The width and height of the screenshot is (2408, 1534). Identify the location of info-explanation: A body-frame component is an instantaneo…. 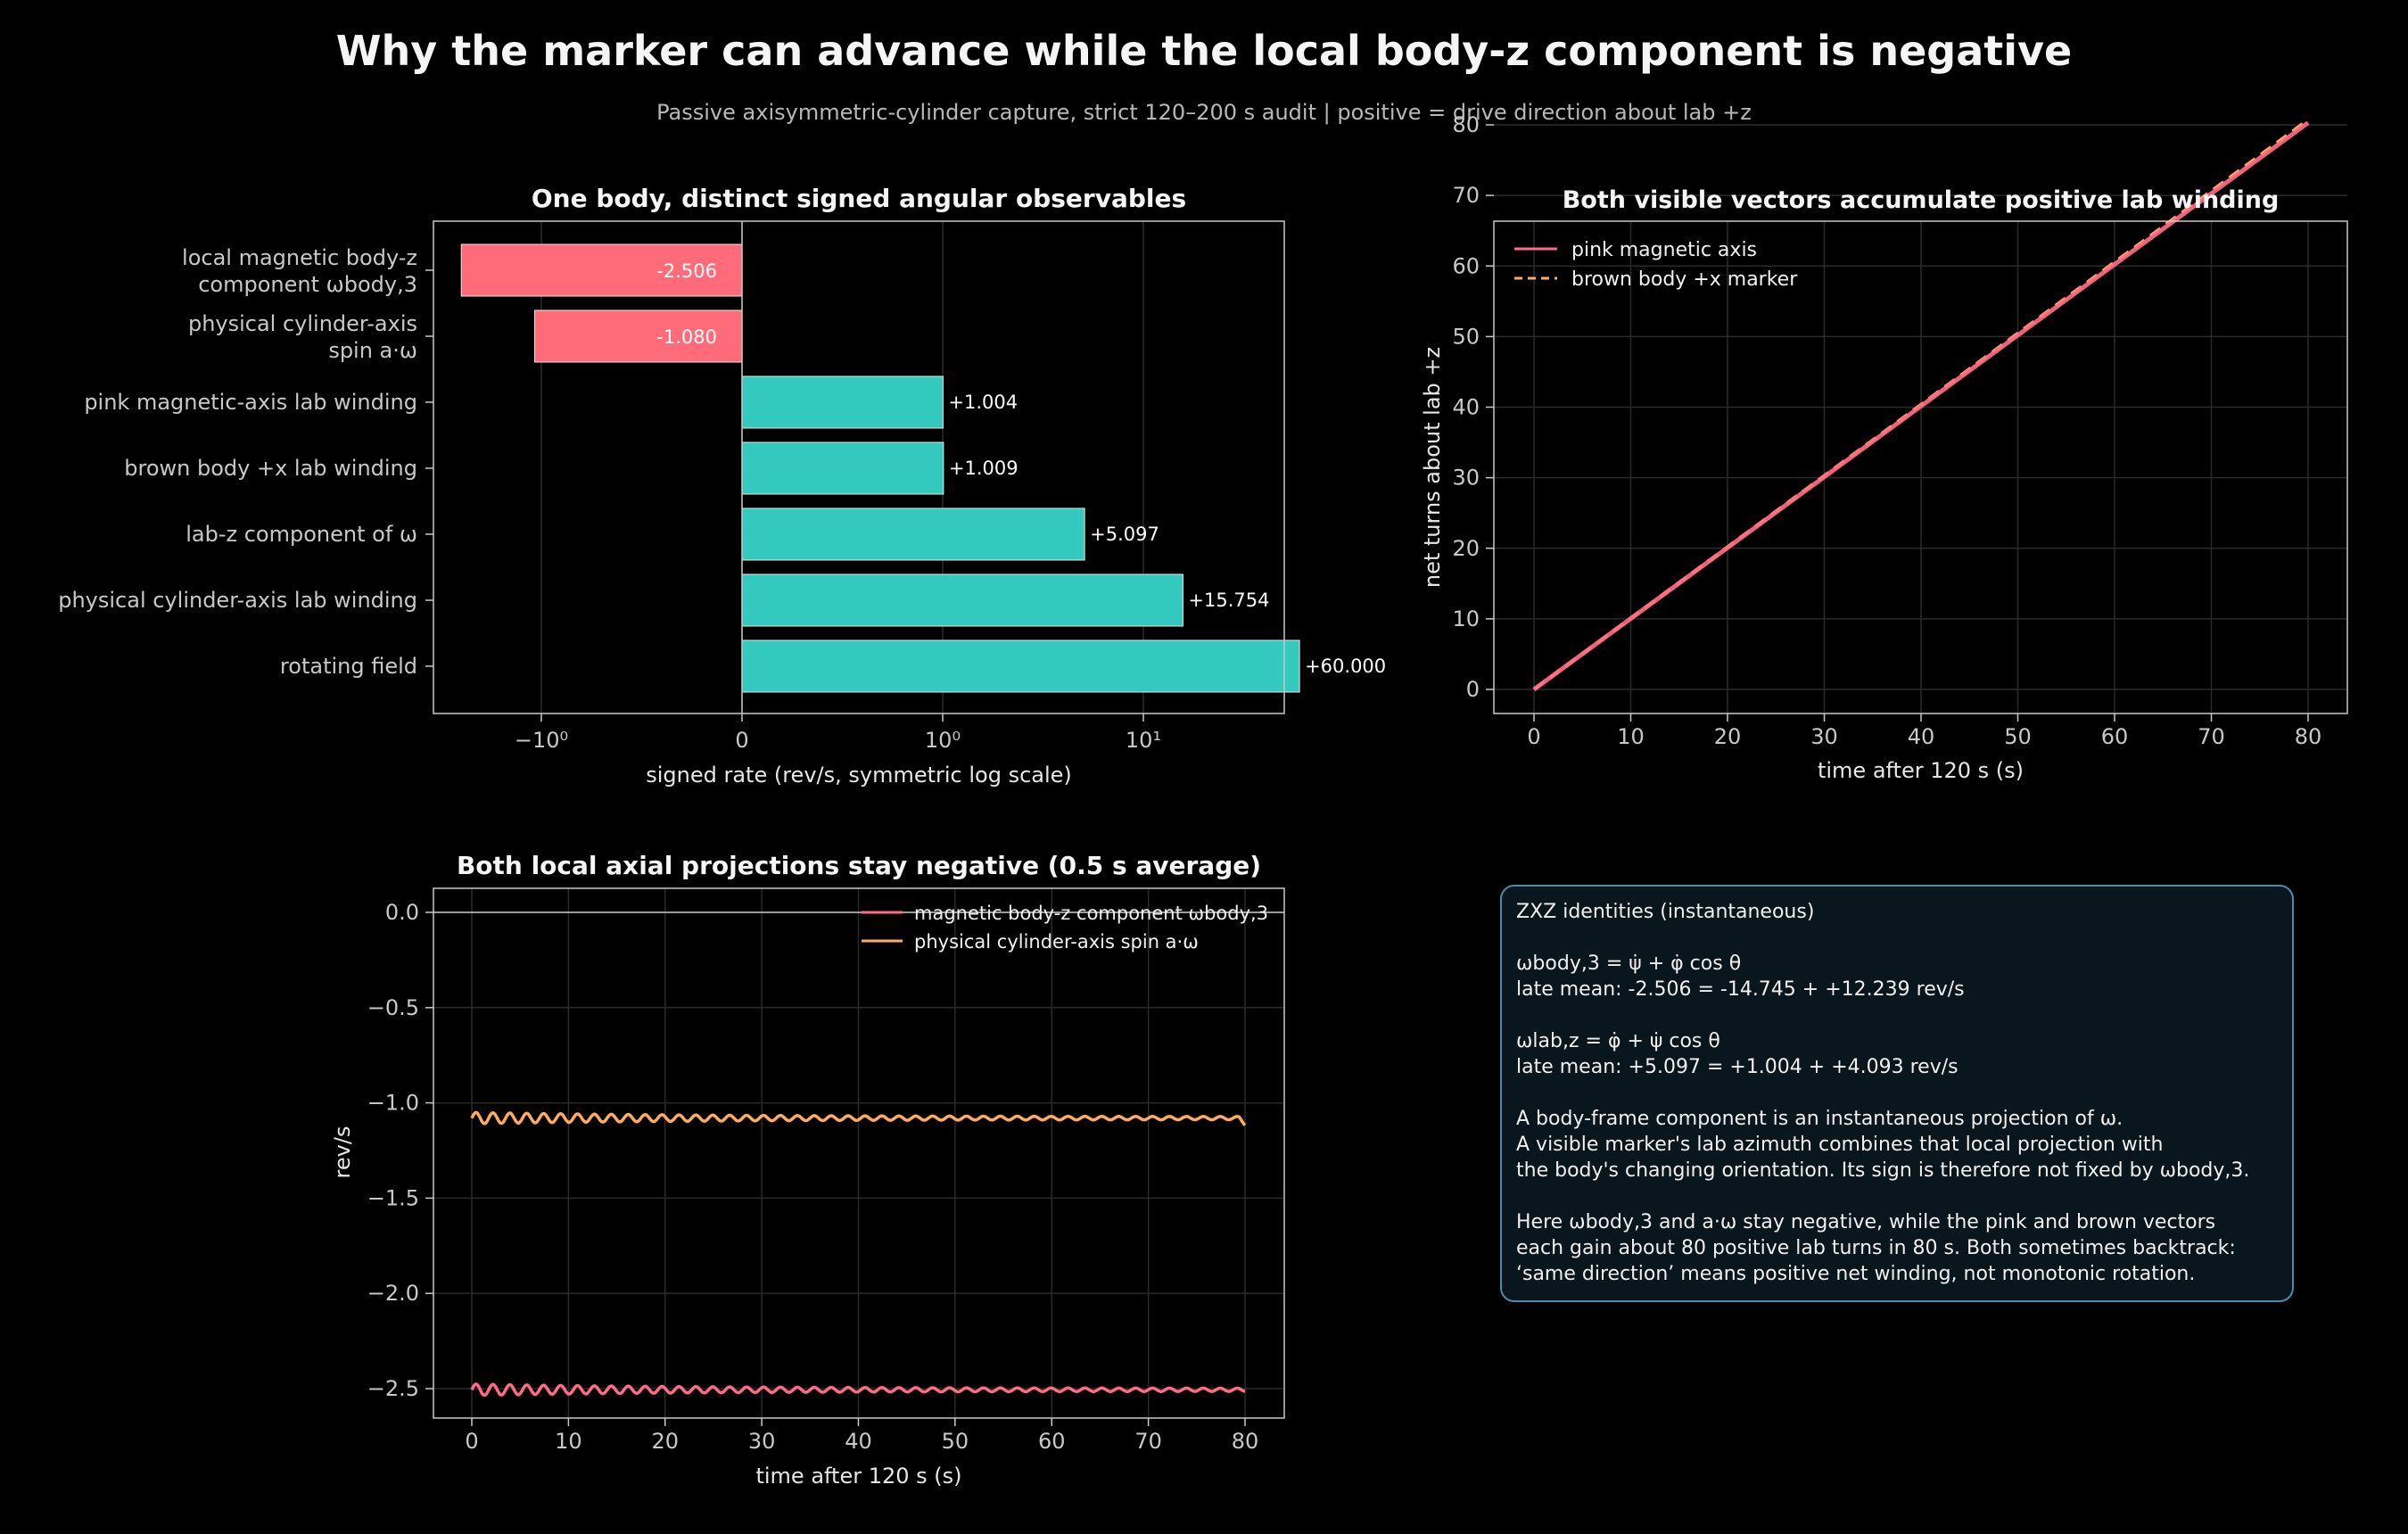
(1883, 1145).